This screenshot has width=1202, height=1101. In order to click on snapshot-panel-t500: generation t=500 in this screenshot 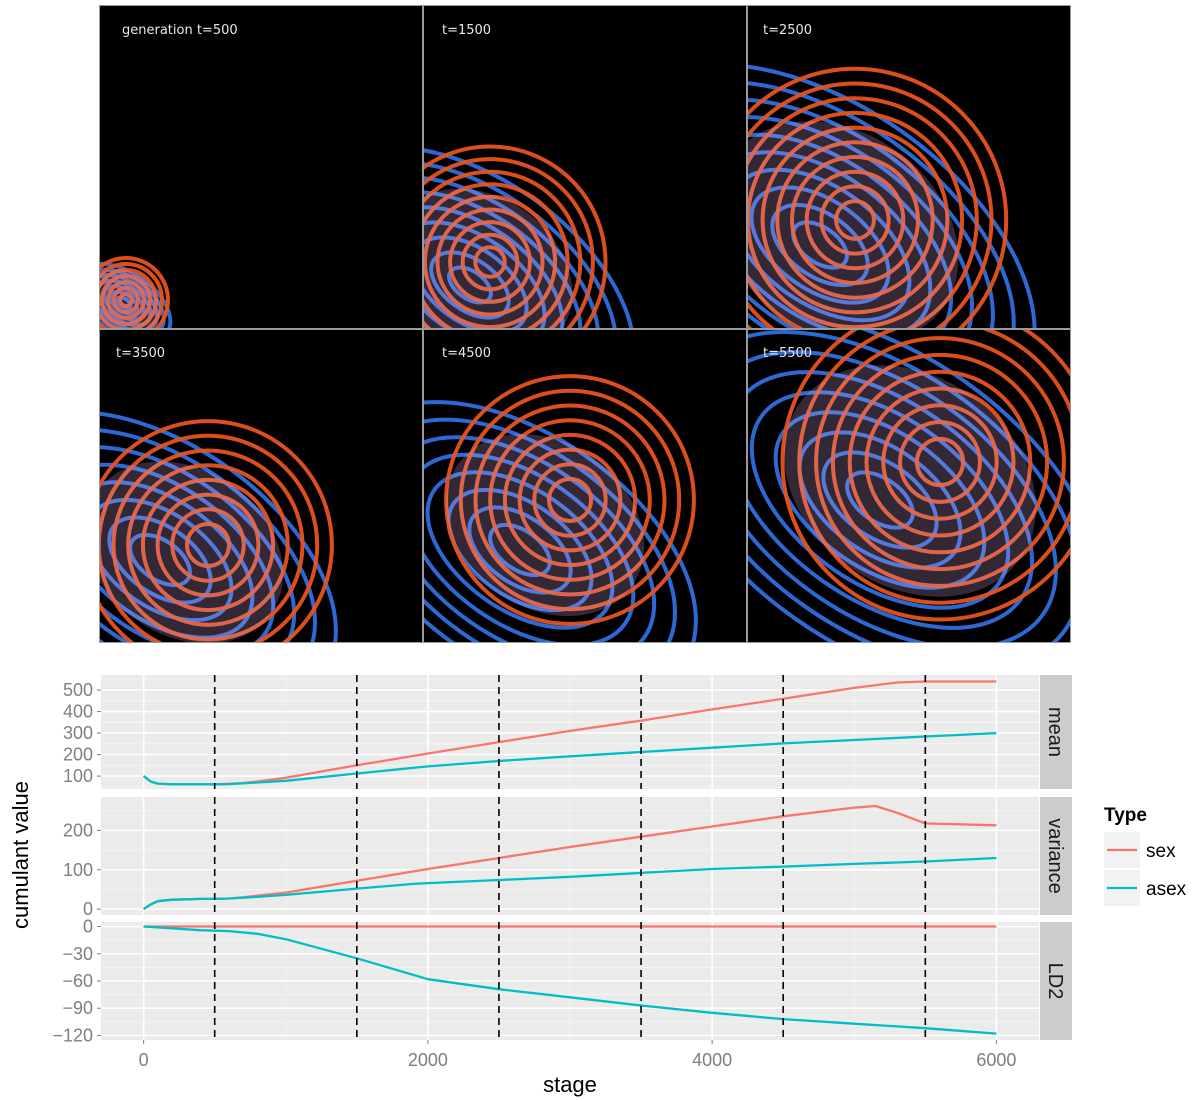, I will do `click(261, 167)`.